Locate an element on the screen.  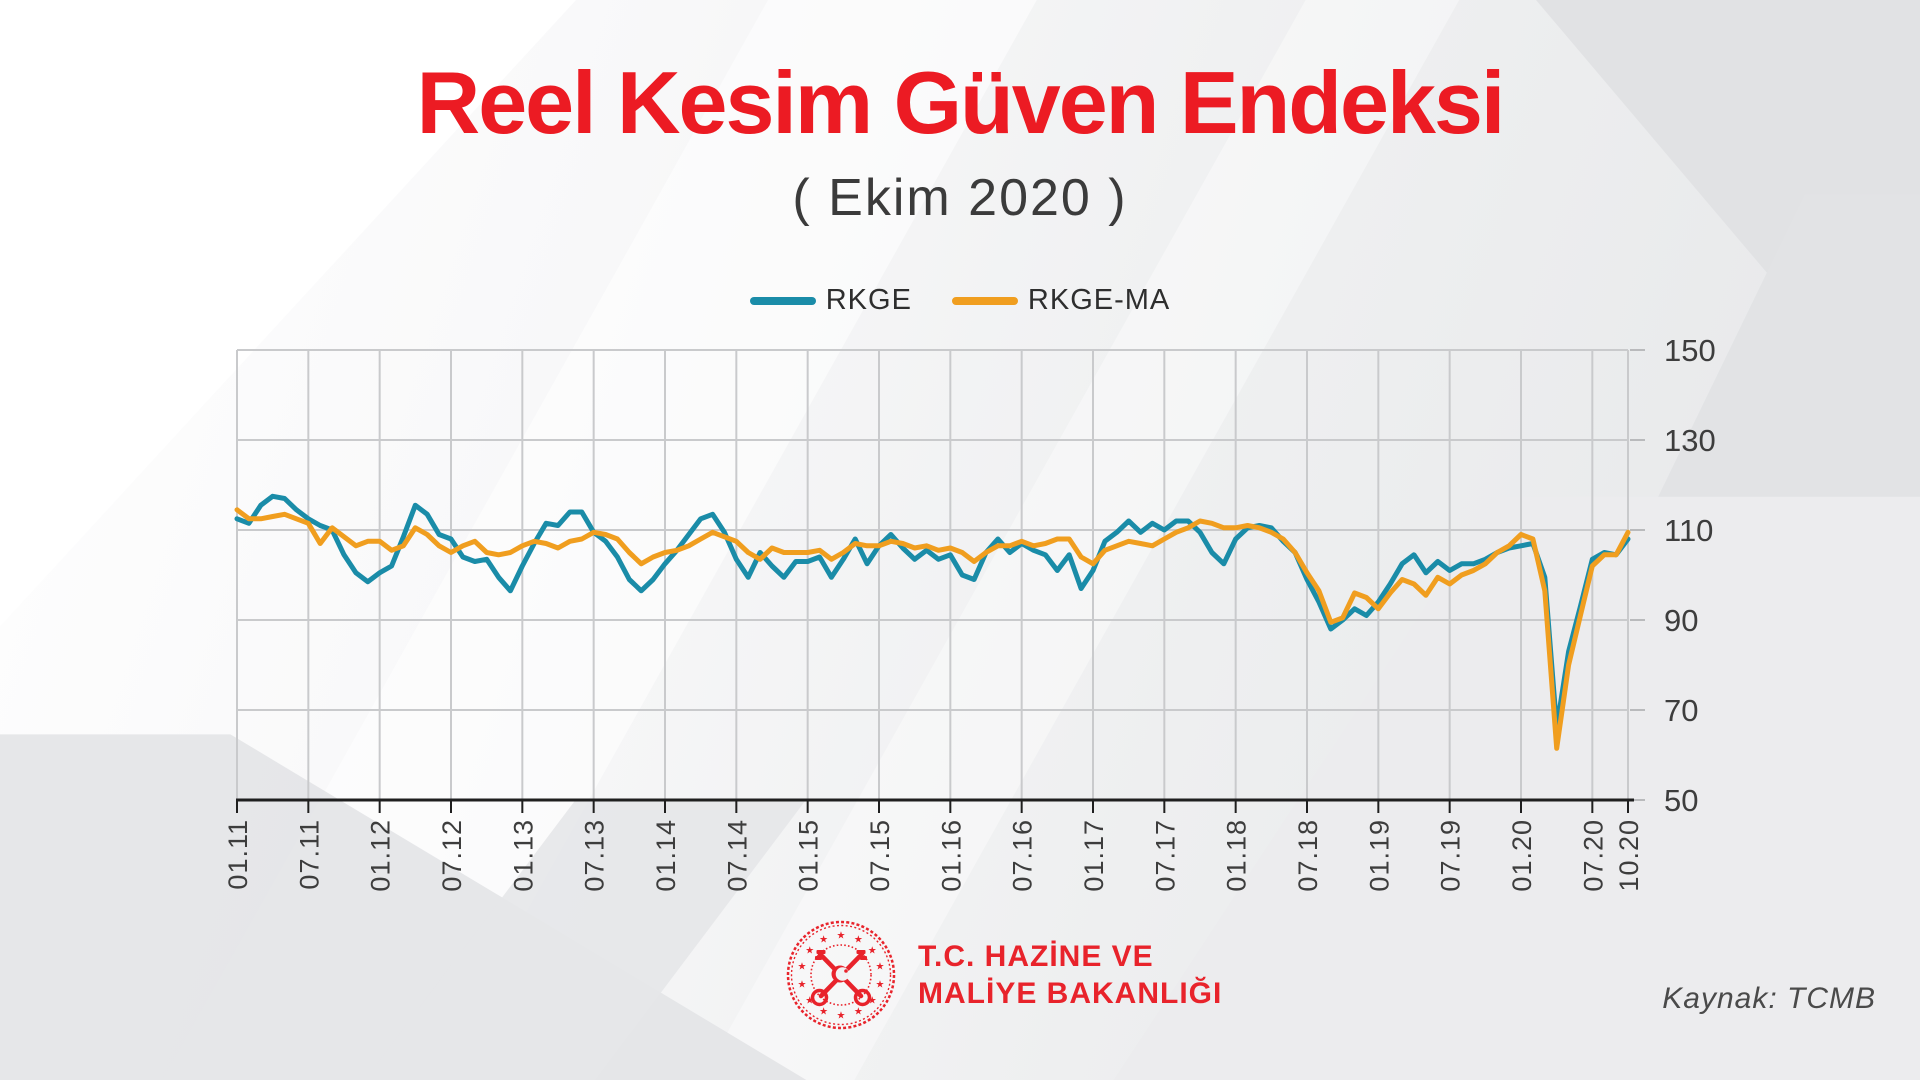
svg-text: 07.13 is located at coordinates (595, 855).